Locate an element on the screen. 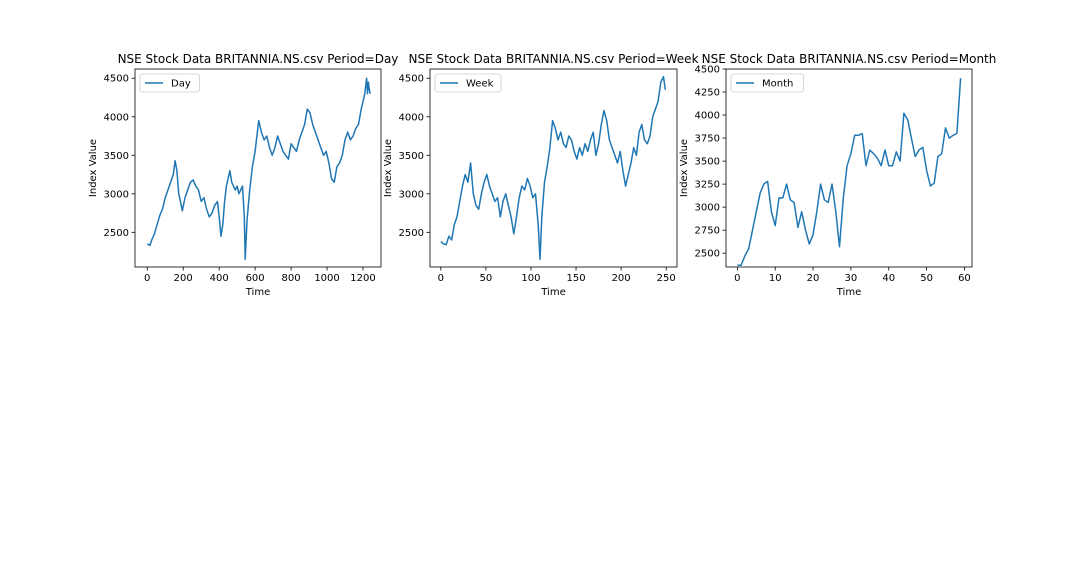 Image resolution: width=1080 pixels, height=576 pixels. legend-label: Day is located at coordinates (181, 84).